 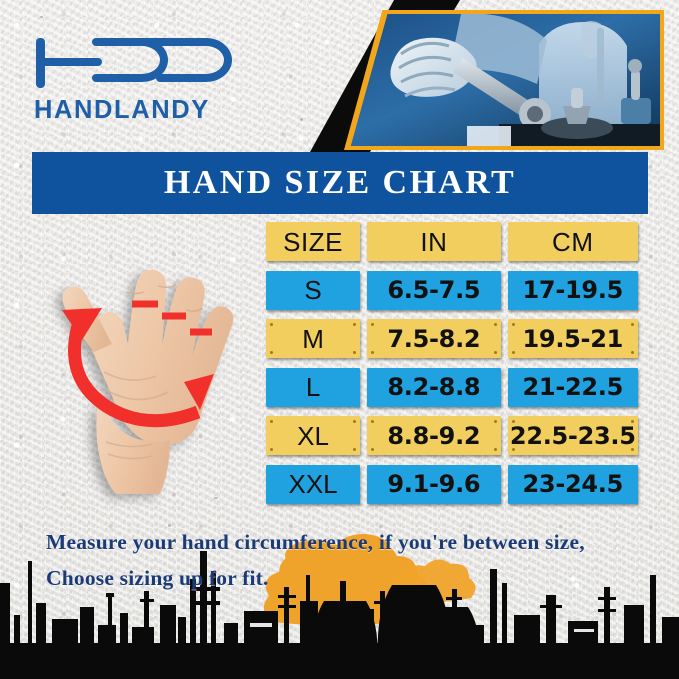 What do you see at coordinates (313, 290) in the screenshot?
I see `cell-size: S` at bounding box center [313, 290].